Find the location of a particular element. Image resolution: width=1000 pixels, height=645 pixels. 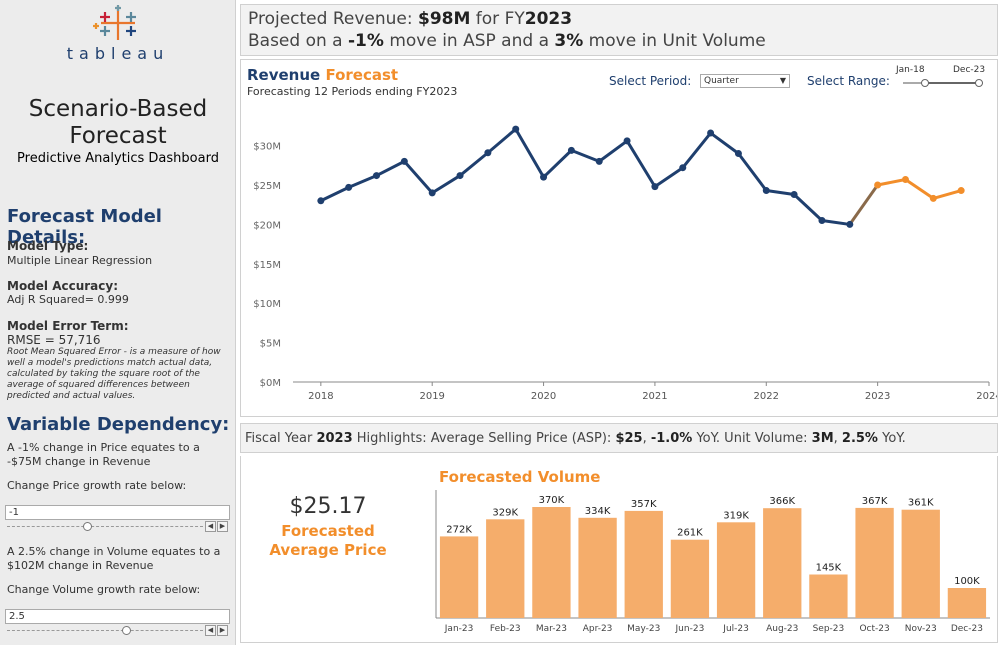

y-tick-label: $5M is located at coordinates (270, 344).